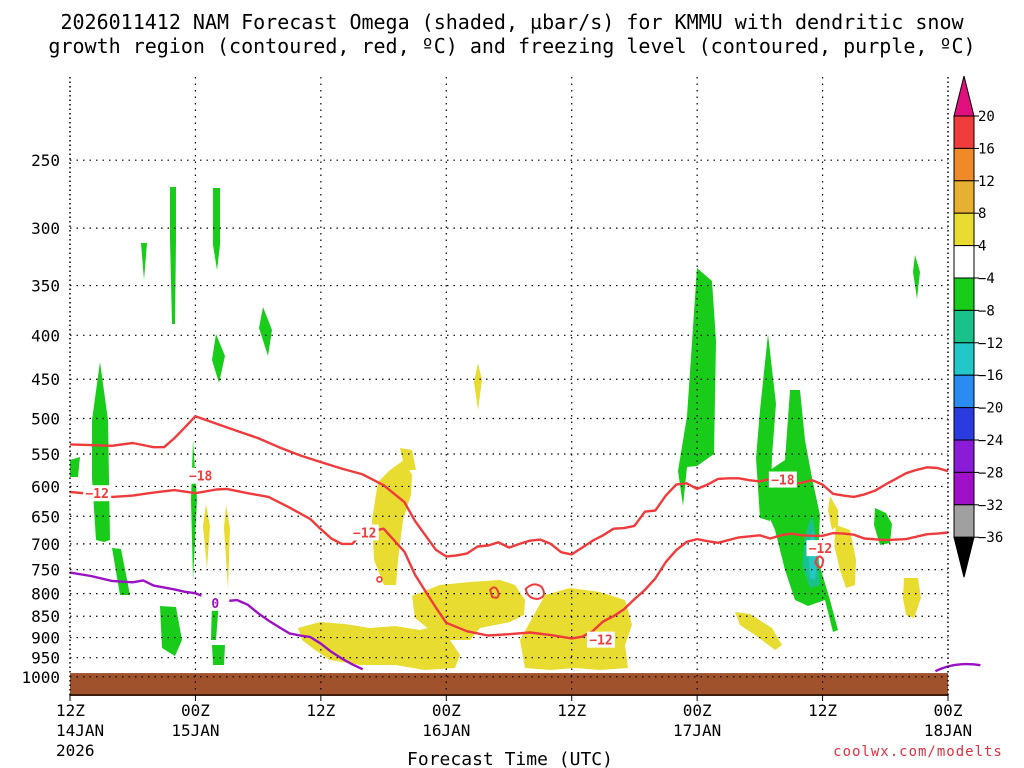 The image size is (1024, 768). Describe the element at coordinates (990, 344) in the screenshot. I see `colorbar-label: −12` at that location.